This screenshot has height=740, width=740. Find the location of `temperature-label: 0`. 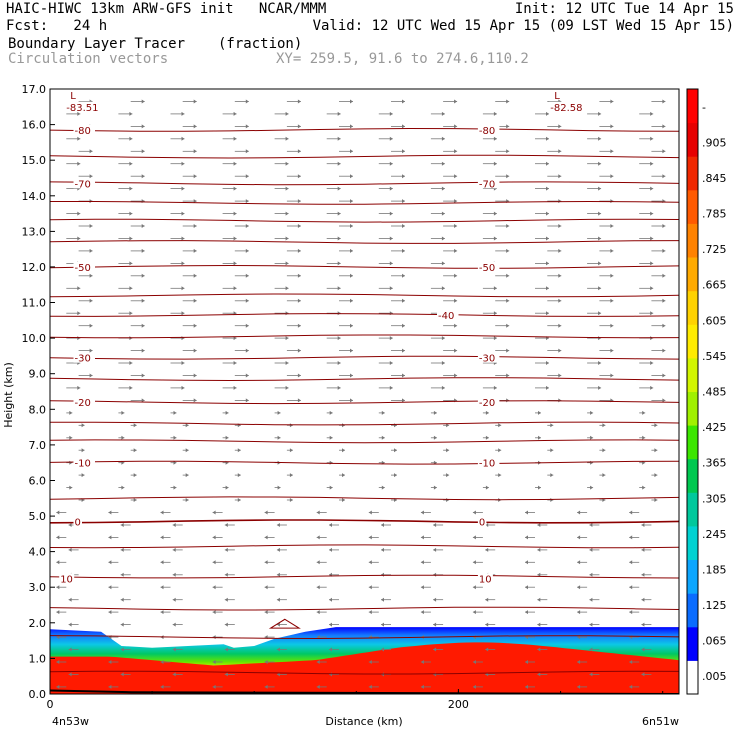

temperature-label: 0 is located at coordinates (482, 522).